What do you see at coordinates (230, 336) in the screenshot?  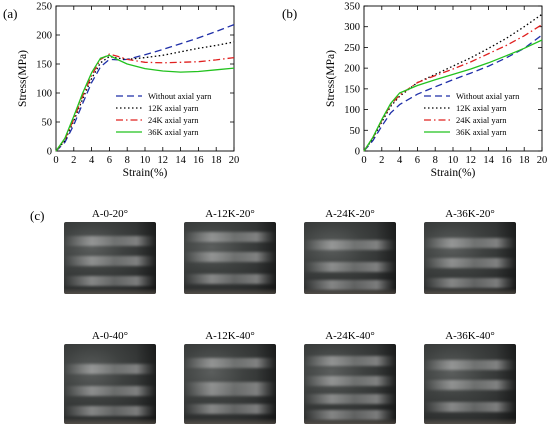 I see `sample-caption: A-12K-40°` at bounding box center [230, 336].